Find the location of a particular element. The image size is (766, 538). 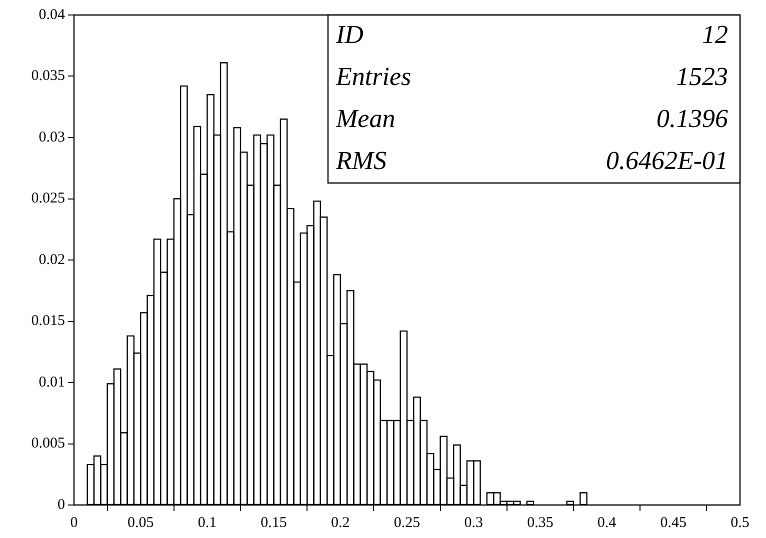

x-tick-label: 0.25 is located at coordinates (407, 522).